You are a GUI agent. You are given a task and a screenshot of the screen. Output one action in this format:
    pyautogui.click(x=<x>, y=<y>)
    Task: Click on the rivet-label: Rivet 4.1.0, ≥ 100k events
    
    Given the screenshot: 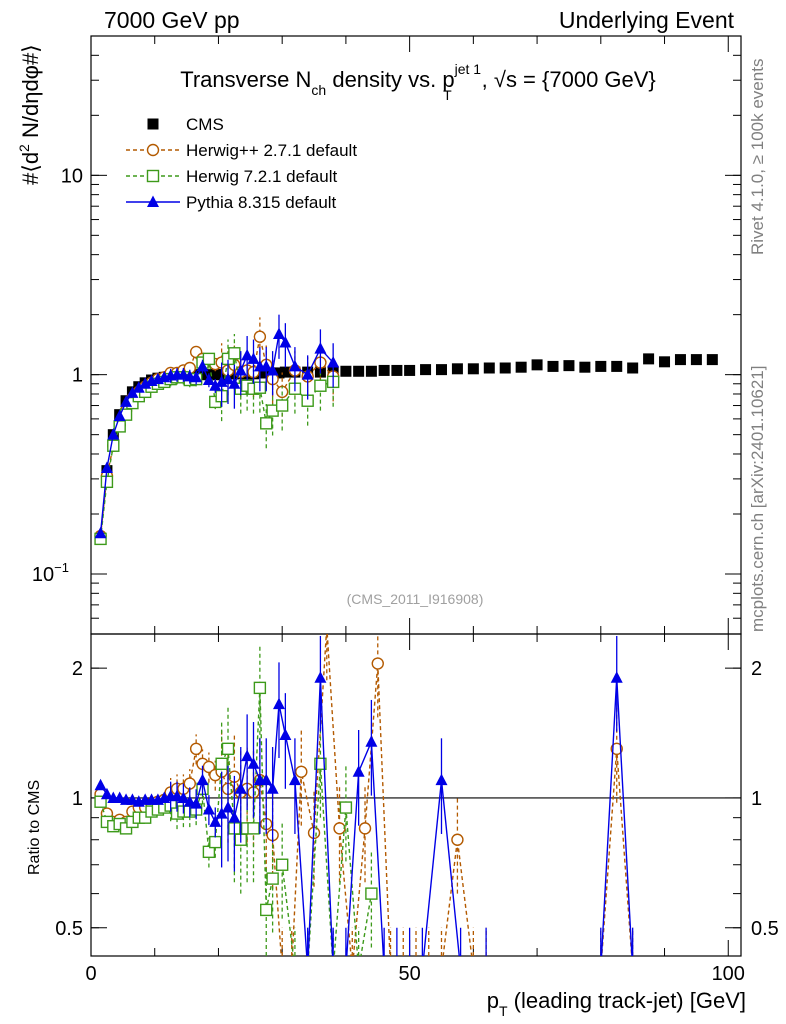 What is the action you would take?
    pyautogui.click(x=757, y=157)
    